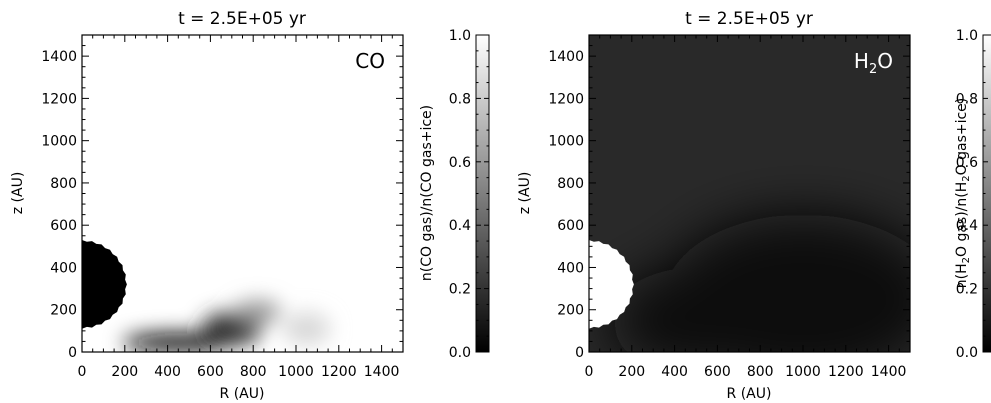 This screenshot has height=403, width=991. I want to click on species-label: H2O, so click(873, 63).